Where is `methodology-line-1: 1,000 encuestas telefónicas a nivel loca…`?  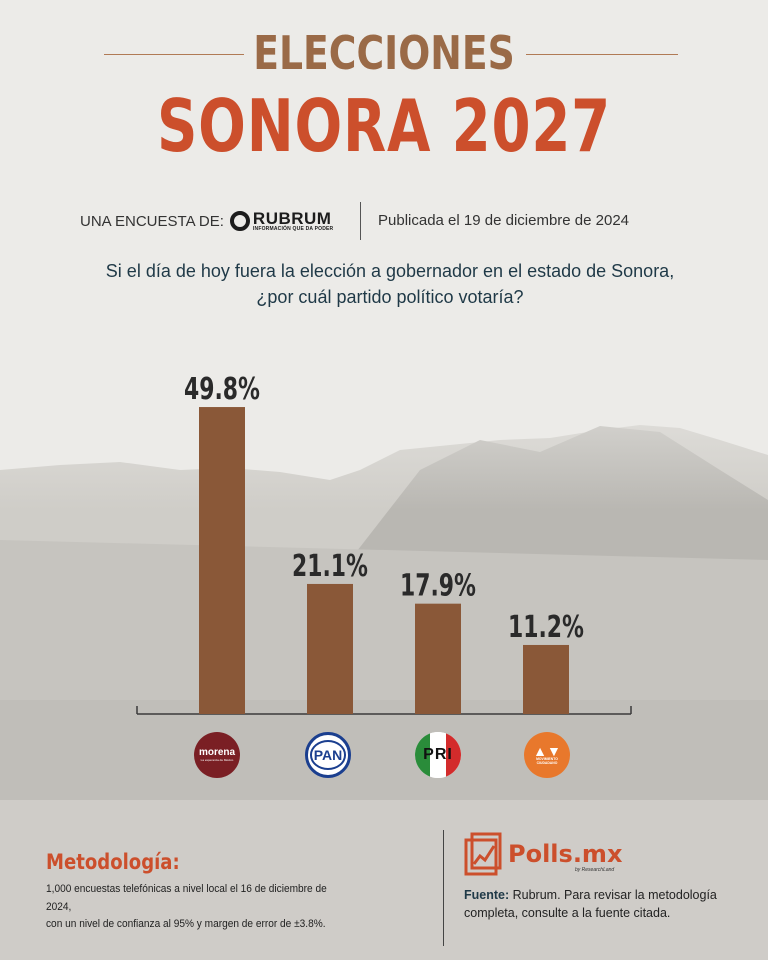 methodology-line-1: 1,000 encuestas telefónicas a nivel loca… is located at coordinates (186, 898).